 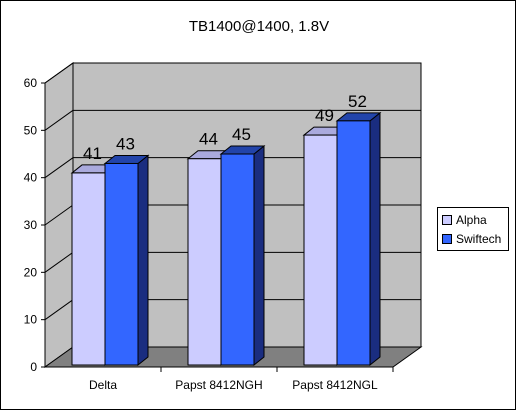 What do you see at coordinates (259, 26) in the screenshot?
I see `chart-title: TB1400@1400, 1.8V` at bounding box center [259, 26].